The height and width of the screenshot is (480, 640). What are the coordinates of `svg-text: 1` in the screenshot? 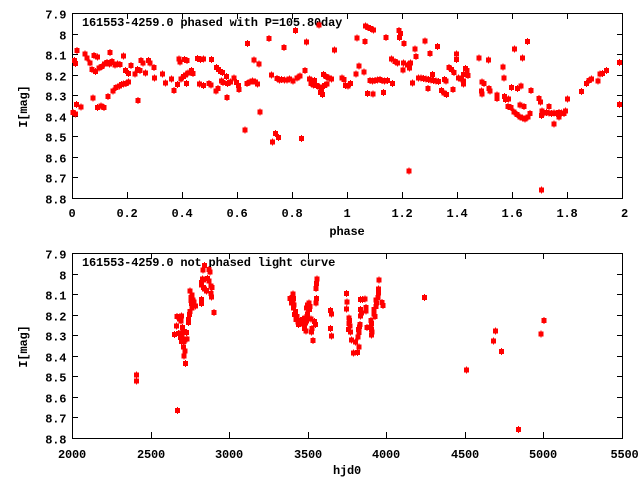 It's located at (346, 214).